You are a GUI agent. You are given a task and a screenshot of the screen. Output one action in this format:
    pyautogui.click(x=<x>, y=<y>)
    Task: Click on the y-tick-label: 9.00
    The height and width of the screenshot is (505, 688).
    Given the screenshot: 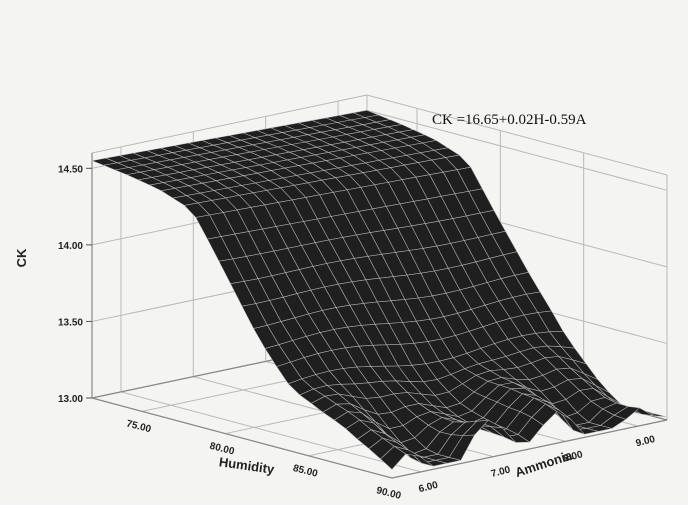 What is the action you would take?
    pyautogui.click(x=646, y=441)
    